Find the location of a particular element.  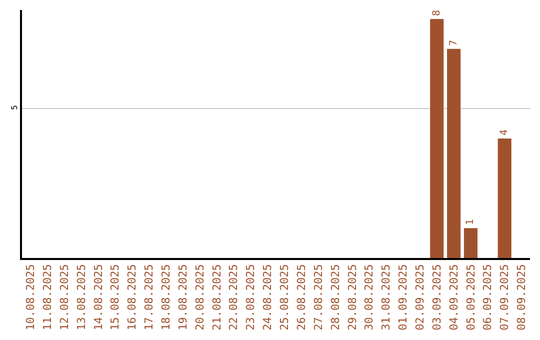

x-tick-label: 22.08.2025 is located at coordinates (233, 297).